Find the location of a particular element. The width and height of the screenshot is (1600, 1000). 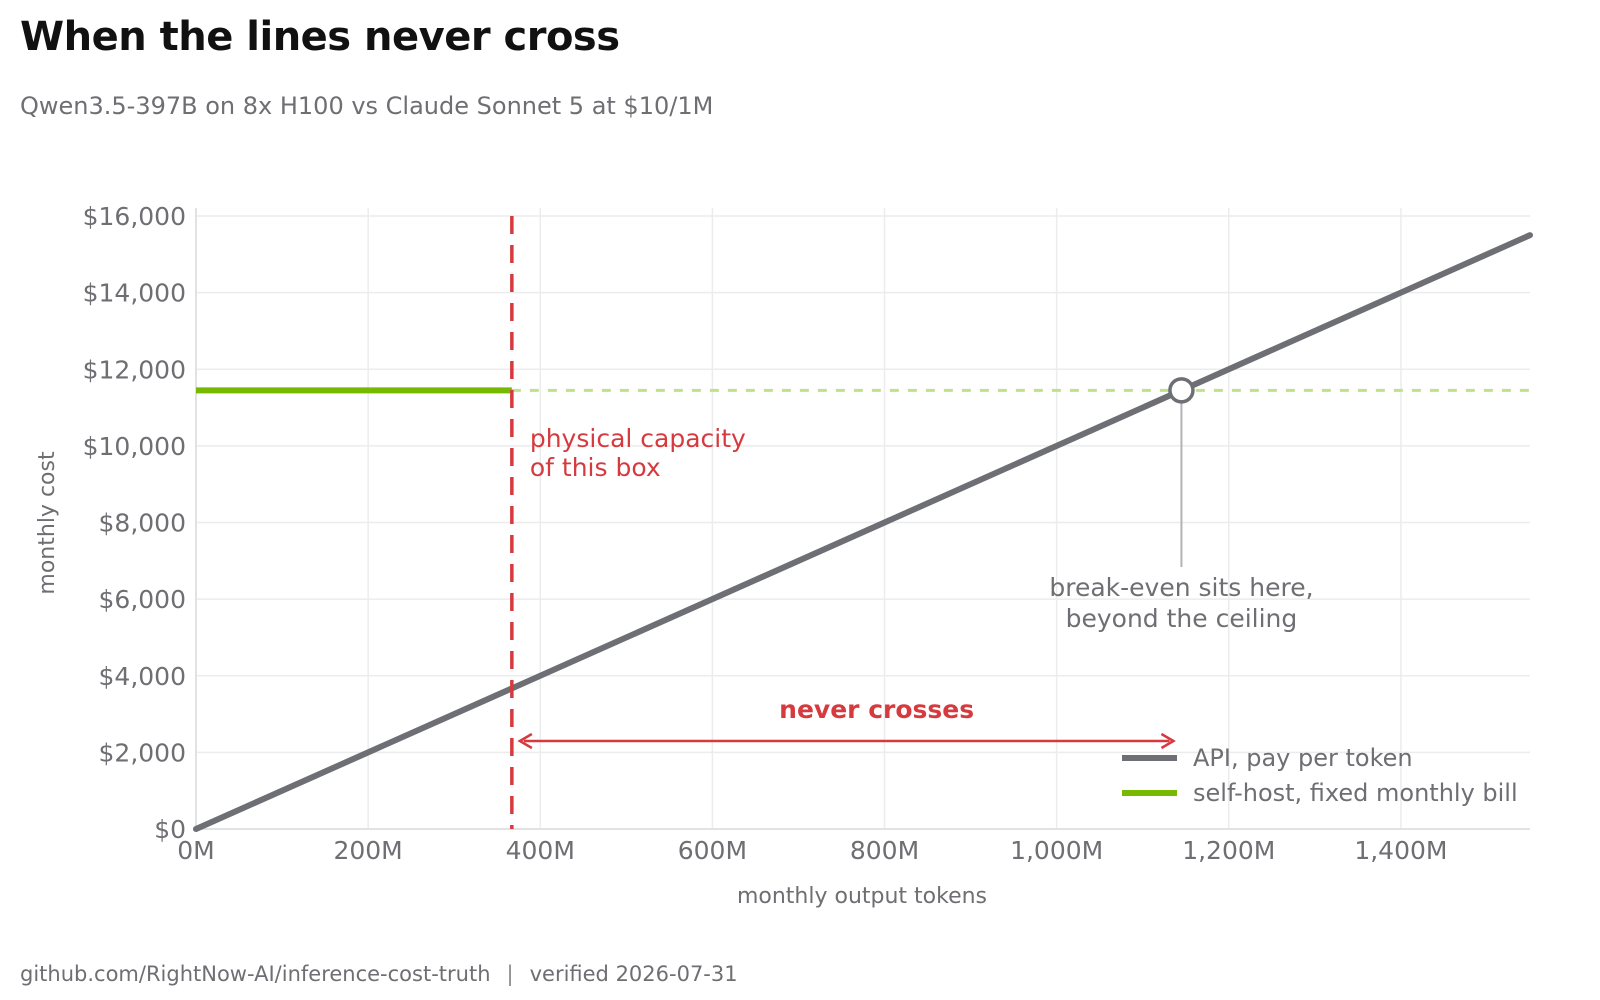

x-tick-label: 200M is located at coordinates (367, 850).